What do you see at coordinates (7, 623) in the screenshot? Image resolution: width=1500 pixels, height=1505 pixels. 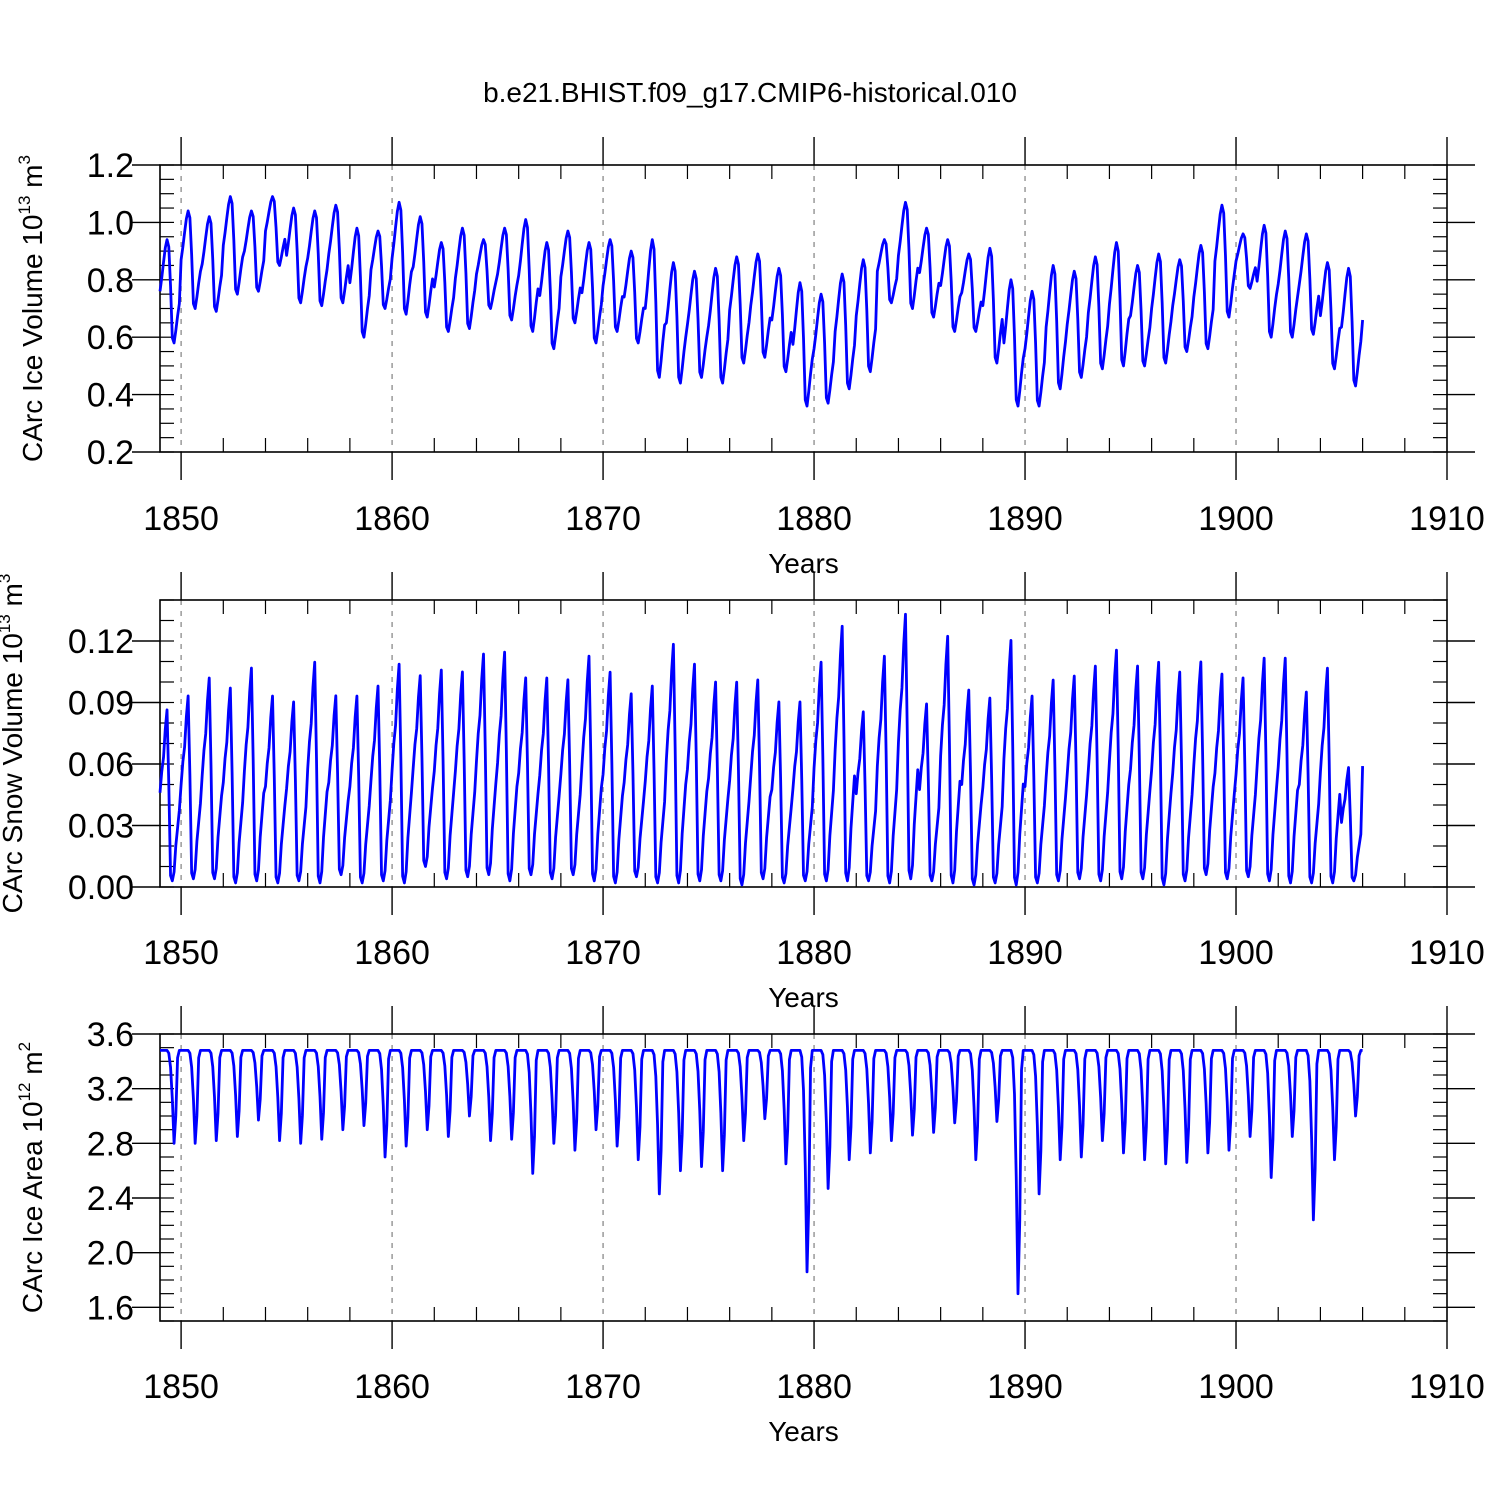 I see `snow-volume-ylabel-scale-exp: 13` at bounding box center [7, 623].